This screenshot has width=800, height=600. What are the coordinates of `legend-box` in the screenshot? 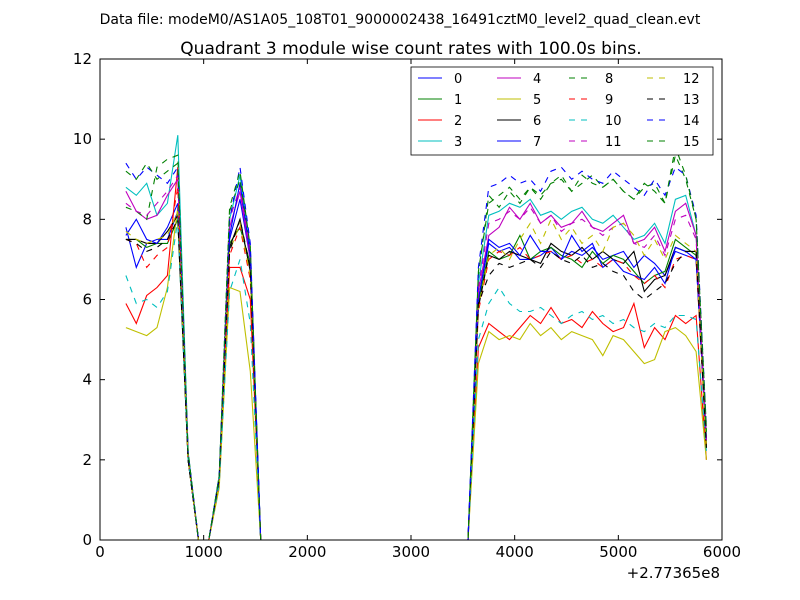 It's located at (562, 111).